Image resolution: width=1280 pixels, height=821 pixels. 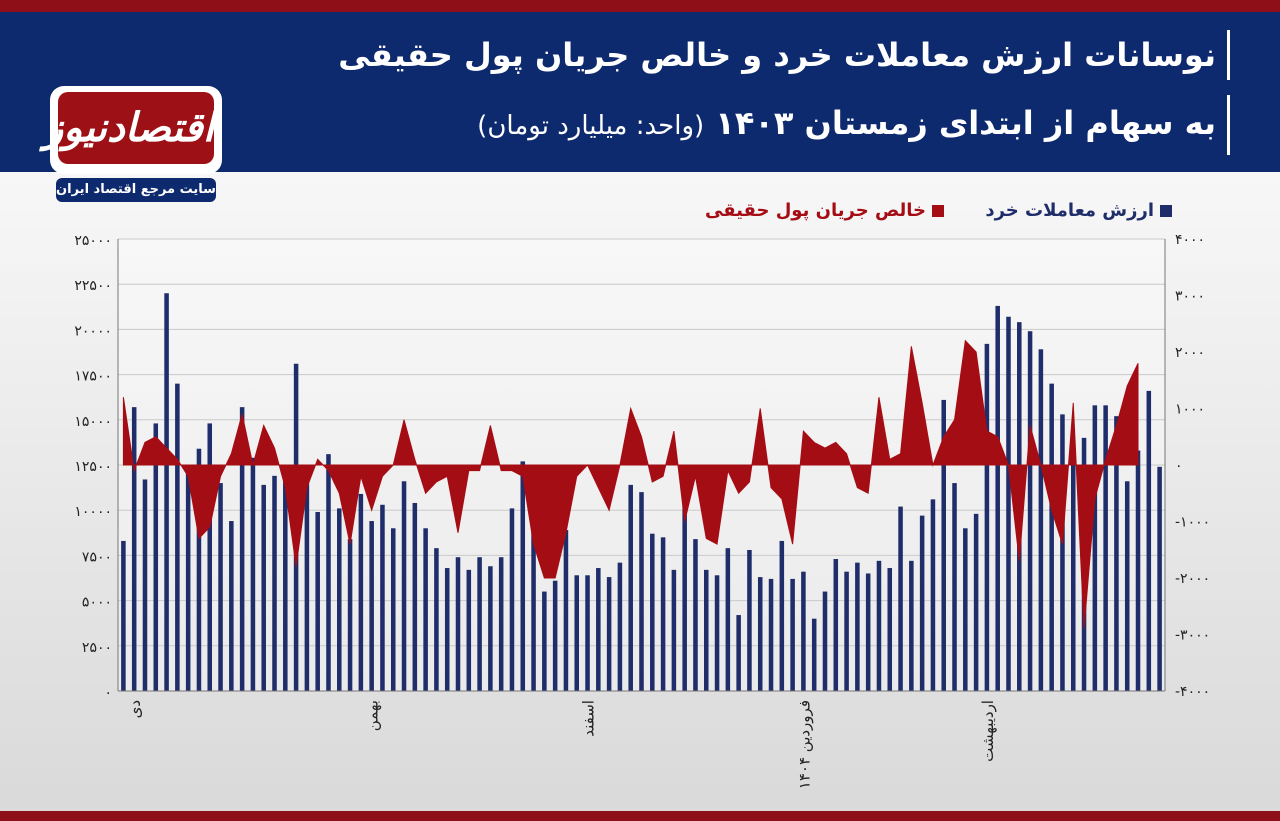 I want to click on x-tick-label: دی, so click(x=135, y=709).